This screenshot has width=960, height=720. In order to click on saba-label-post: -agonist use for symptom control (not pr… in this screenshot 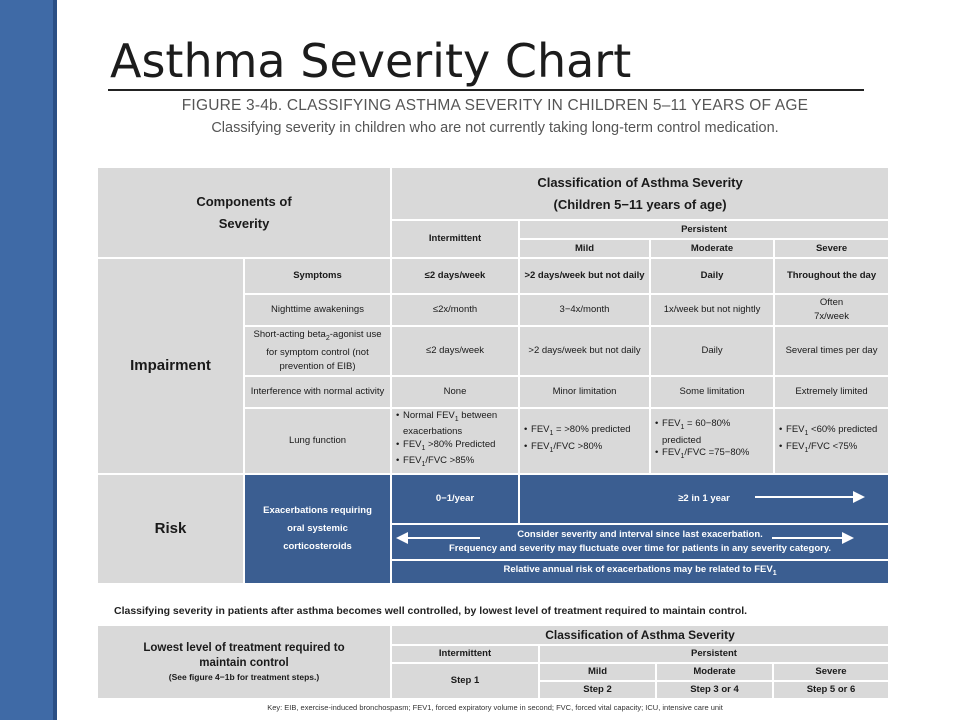, I will do `click(324, 350)`.